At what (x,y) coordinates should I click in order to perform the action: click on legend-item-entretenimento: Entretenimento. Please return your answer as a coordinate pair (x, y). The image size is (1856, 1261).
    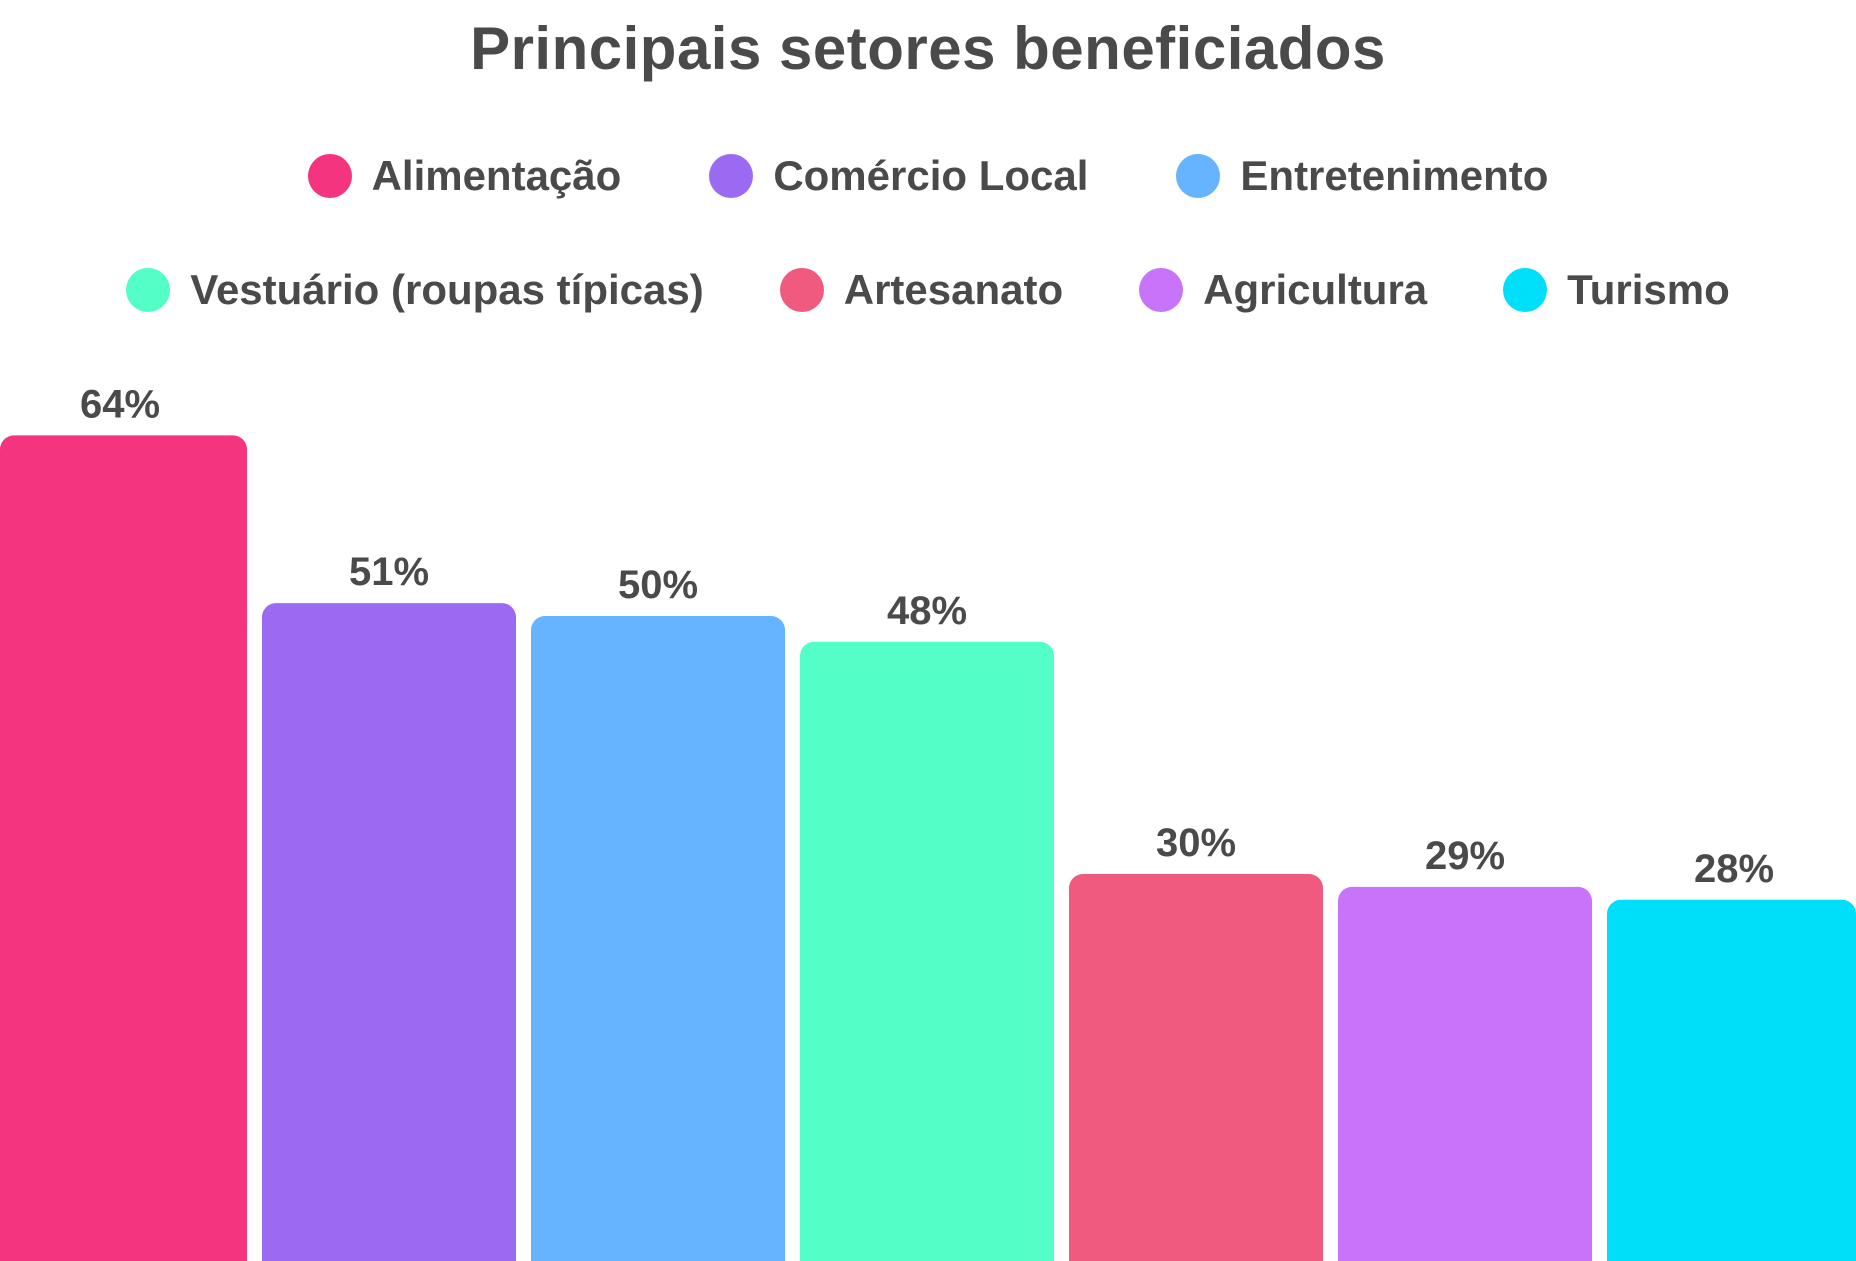
    Looking at the image, I should click on (1362, 176).